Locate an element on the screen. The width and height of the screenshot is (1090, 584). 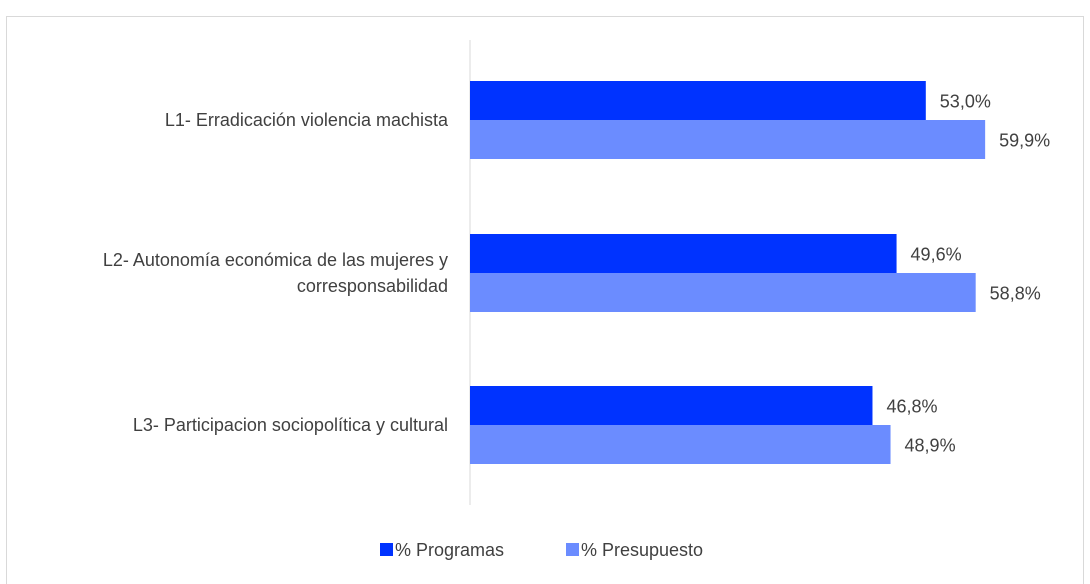
category-label: L1- Erradicación violencia machista is located at coordinates (307, 120).